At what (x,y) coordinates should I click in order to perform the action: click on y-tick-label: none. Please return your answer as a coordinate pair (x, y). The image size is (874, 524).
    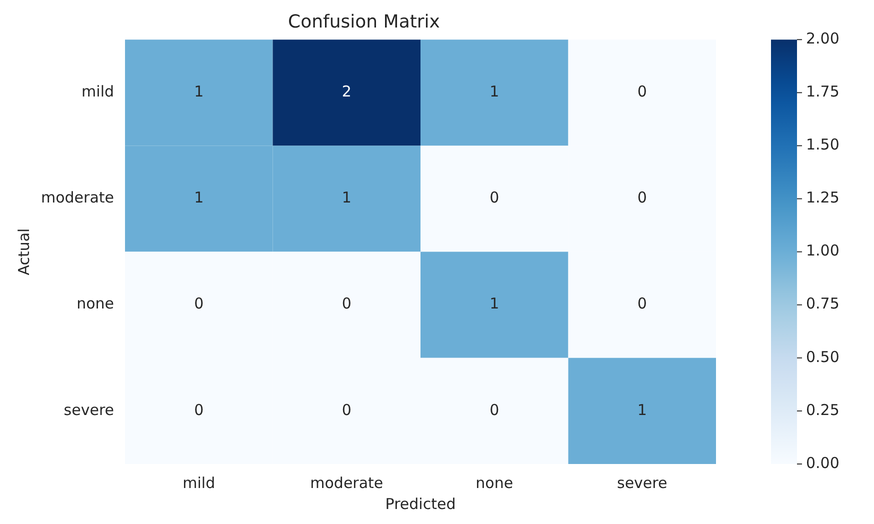
    Looking at the image, I should click on (95, 303).